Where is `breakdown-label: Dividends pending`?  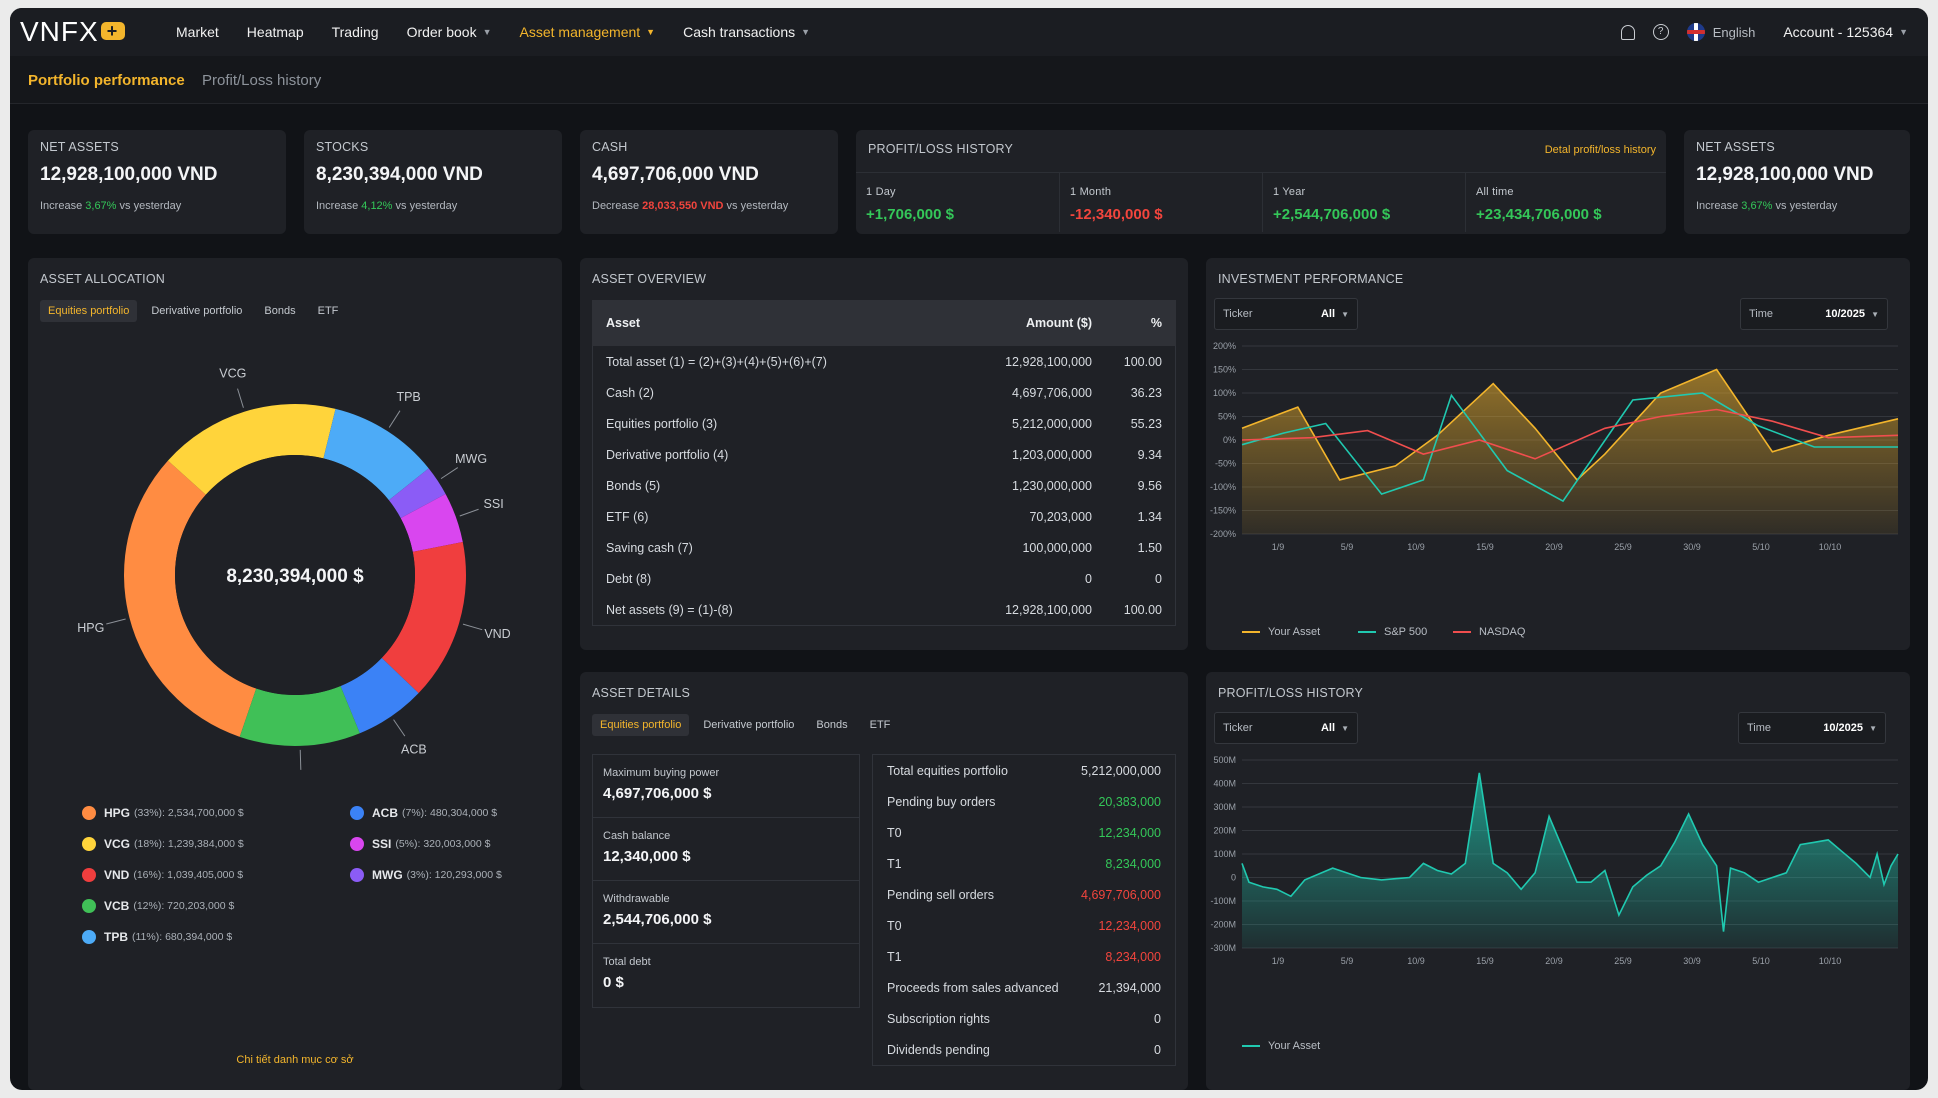
breakdown-label: Dividends pending is located at coordinates (938, 1049).